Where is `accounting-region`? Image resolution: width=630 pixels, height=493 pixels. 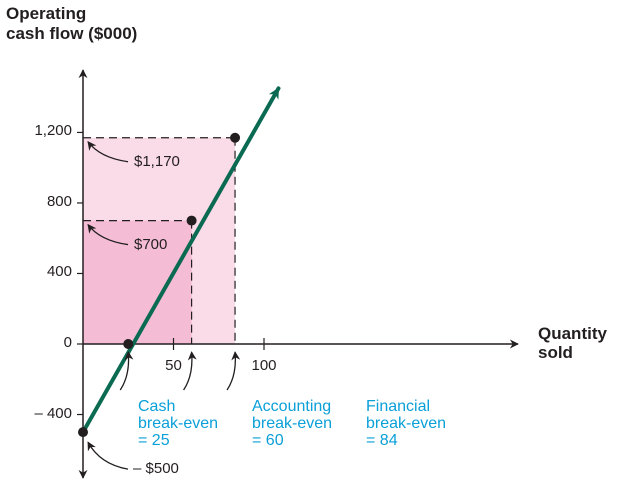
accounting-region is located at coordinates (137, 282).